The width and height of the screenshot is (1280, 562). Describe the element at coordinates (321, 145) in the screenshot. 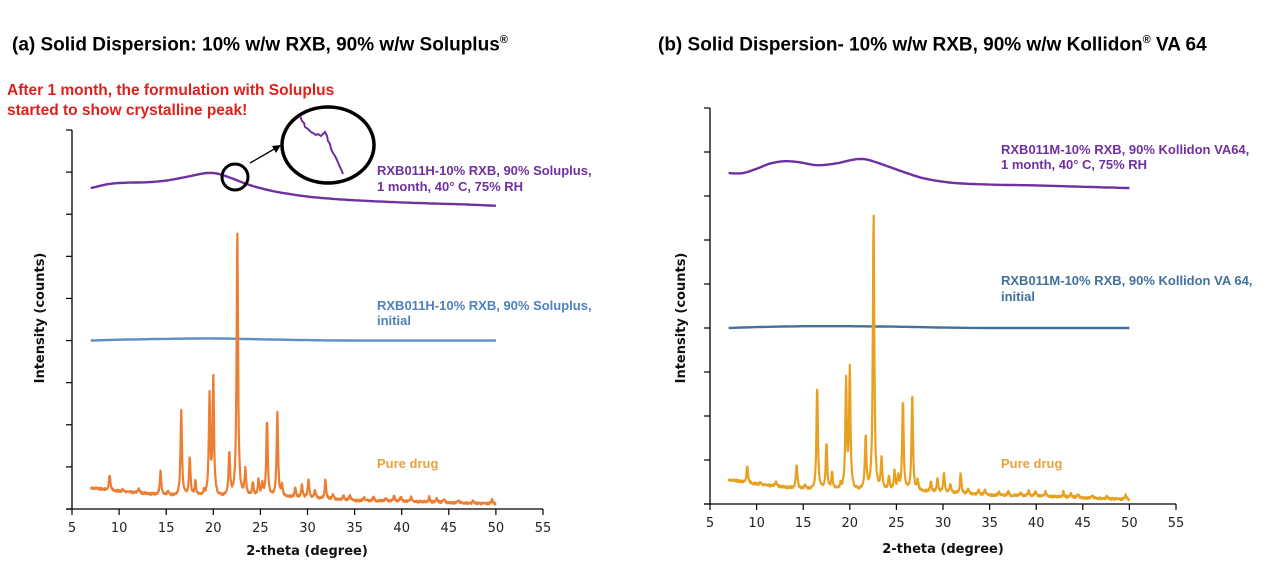

I see `zoom-inset-trace` at that location.